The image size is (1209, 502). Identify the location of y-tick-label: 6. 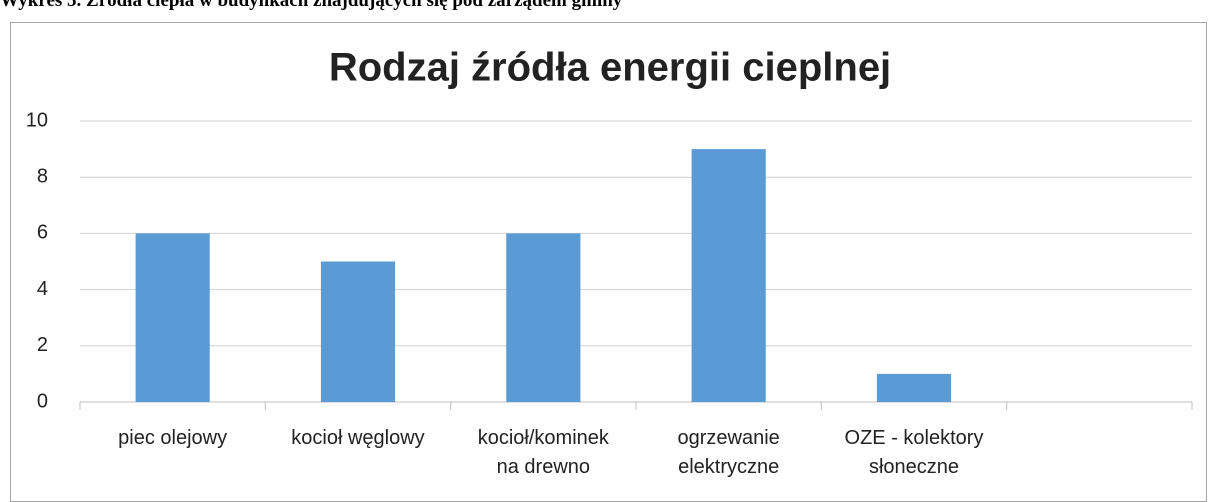
(42, 233).